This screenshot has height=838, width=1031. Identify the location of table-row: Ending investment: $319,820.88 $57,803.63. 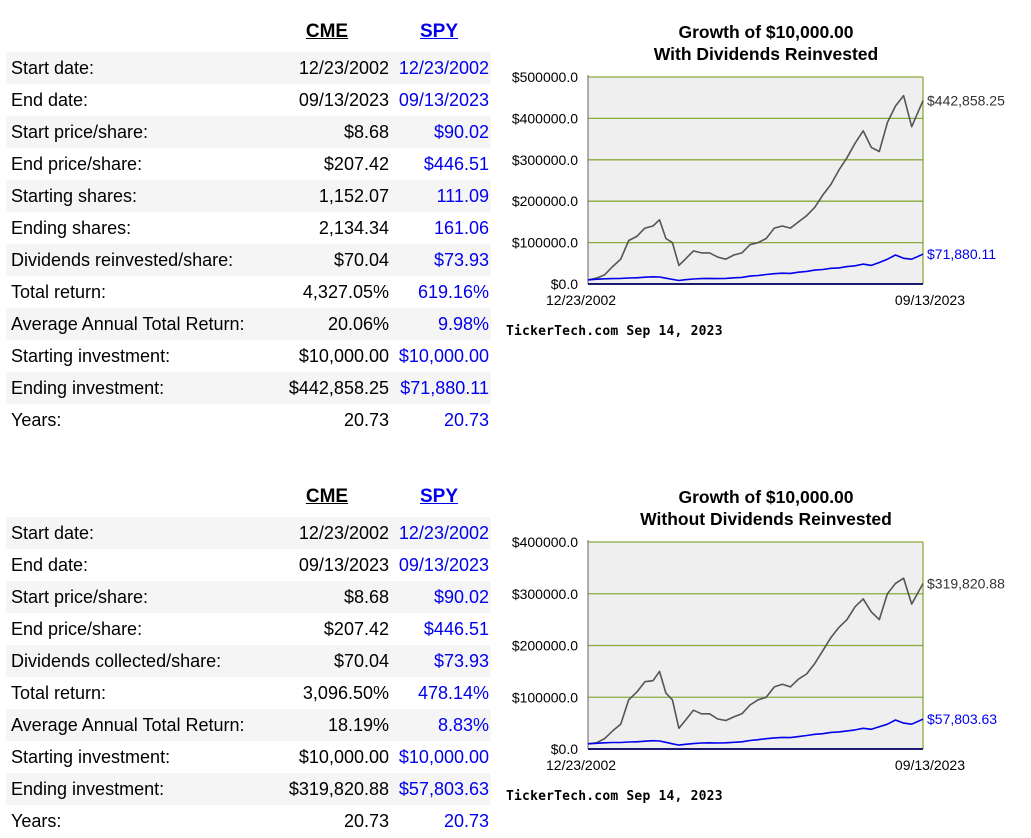
(248, 789).